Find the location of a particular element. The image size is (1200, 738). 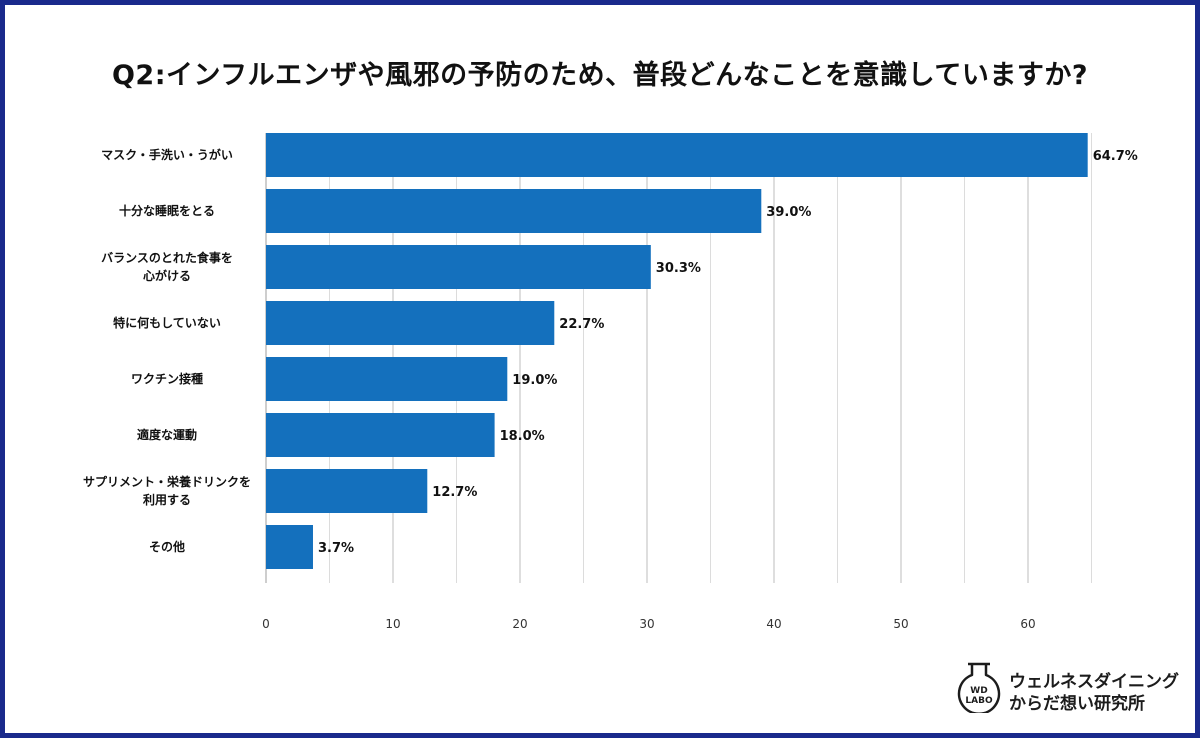

bar-value-label: 64.7% is located at coordinates (1115, 156).